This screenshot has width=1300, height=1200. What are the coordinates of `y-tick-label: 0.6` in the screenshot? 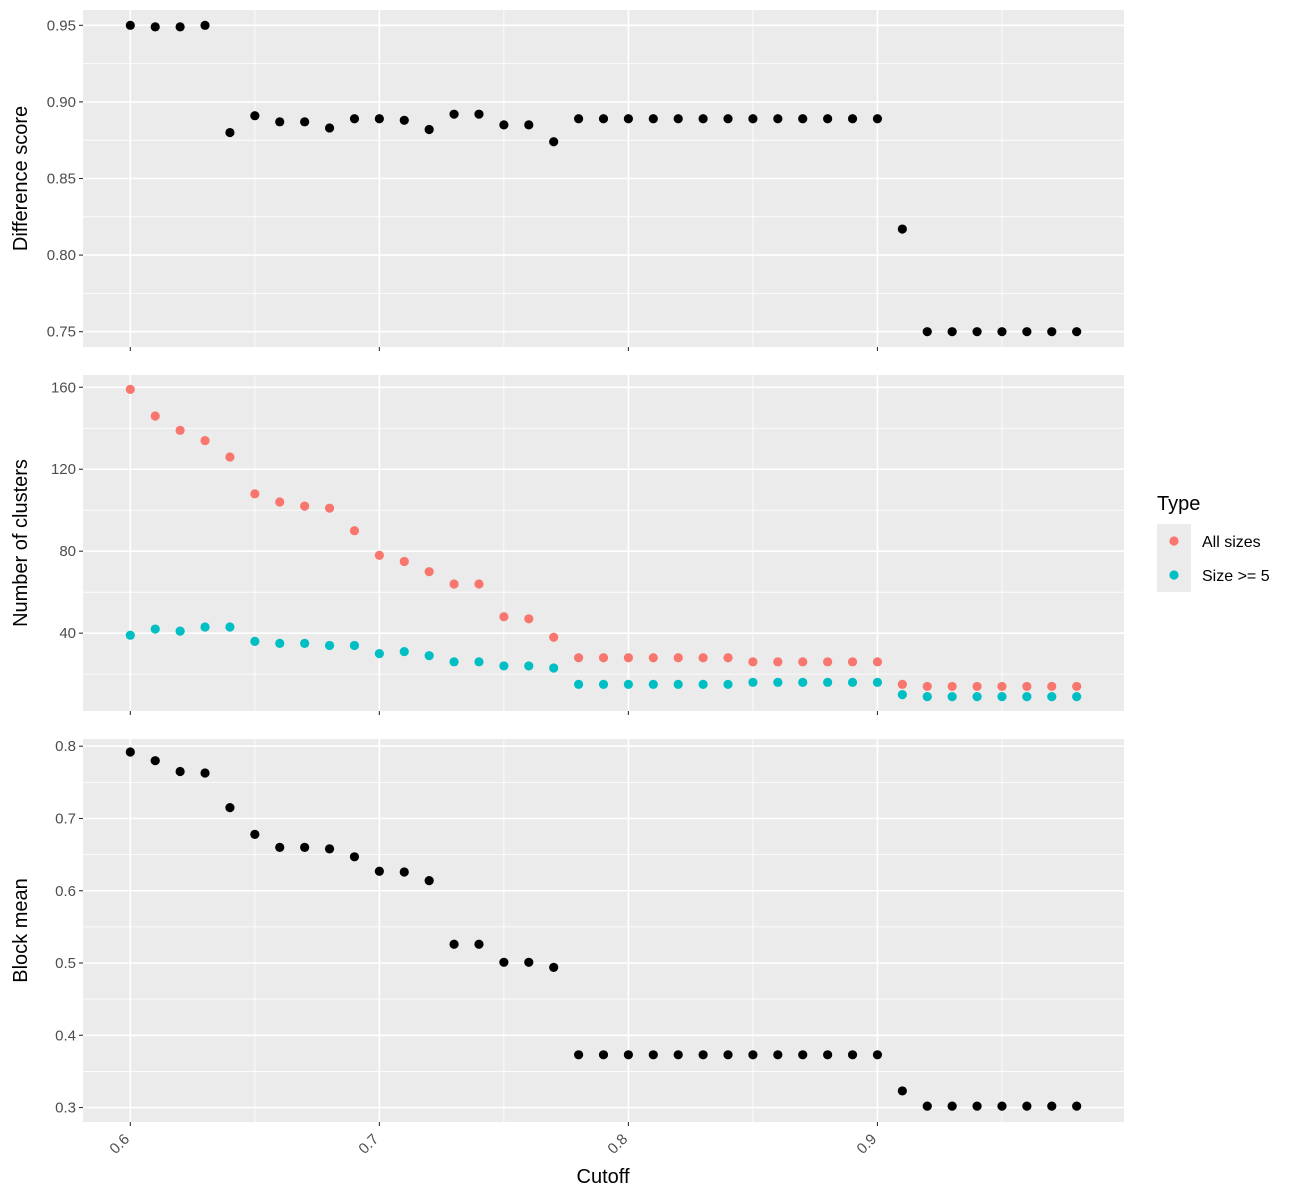 It's located at (65, 891).